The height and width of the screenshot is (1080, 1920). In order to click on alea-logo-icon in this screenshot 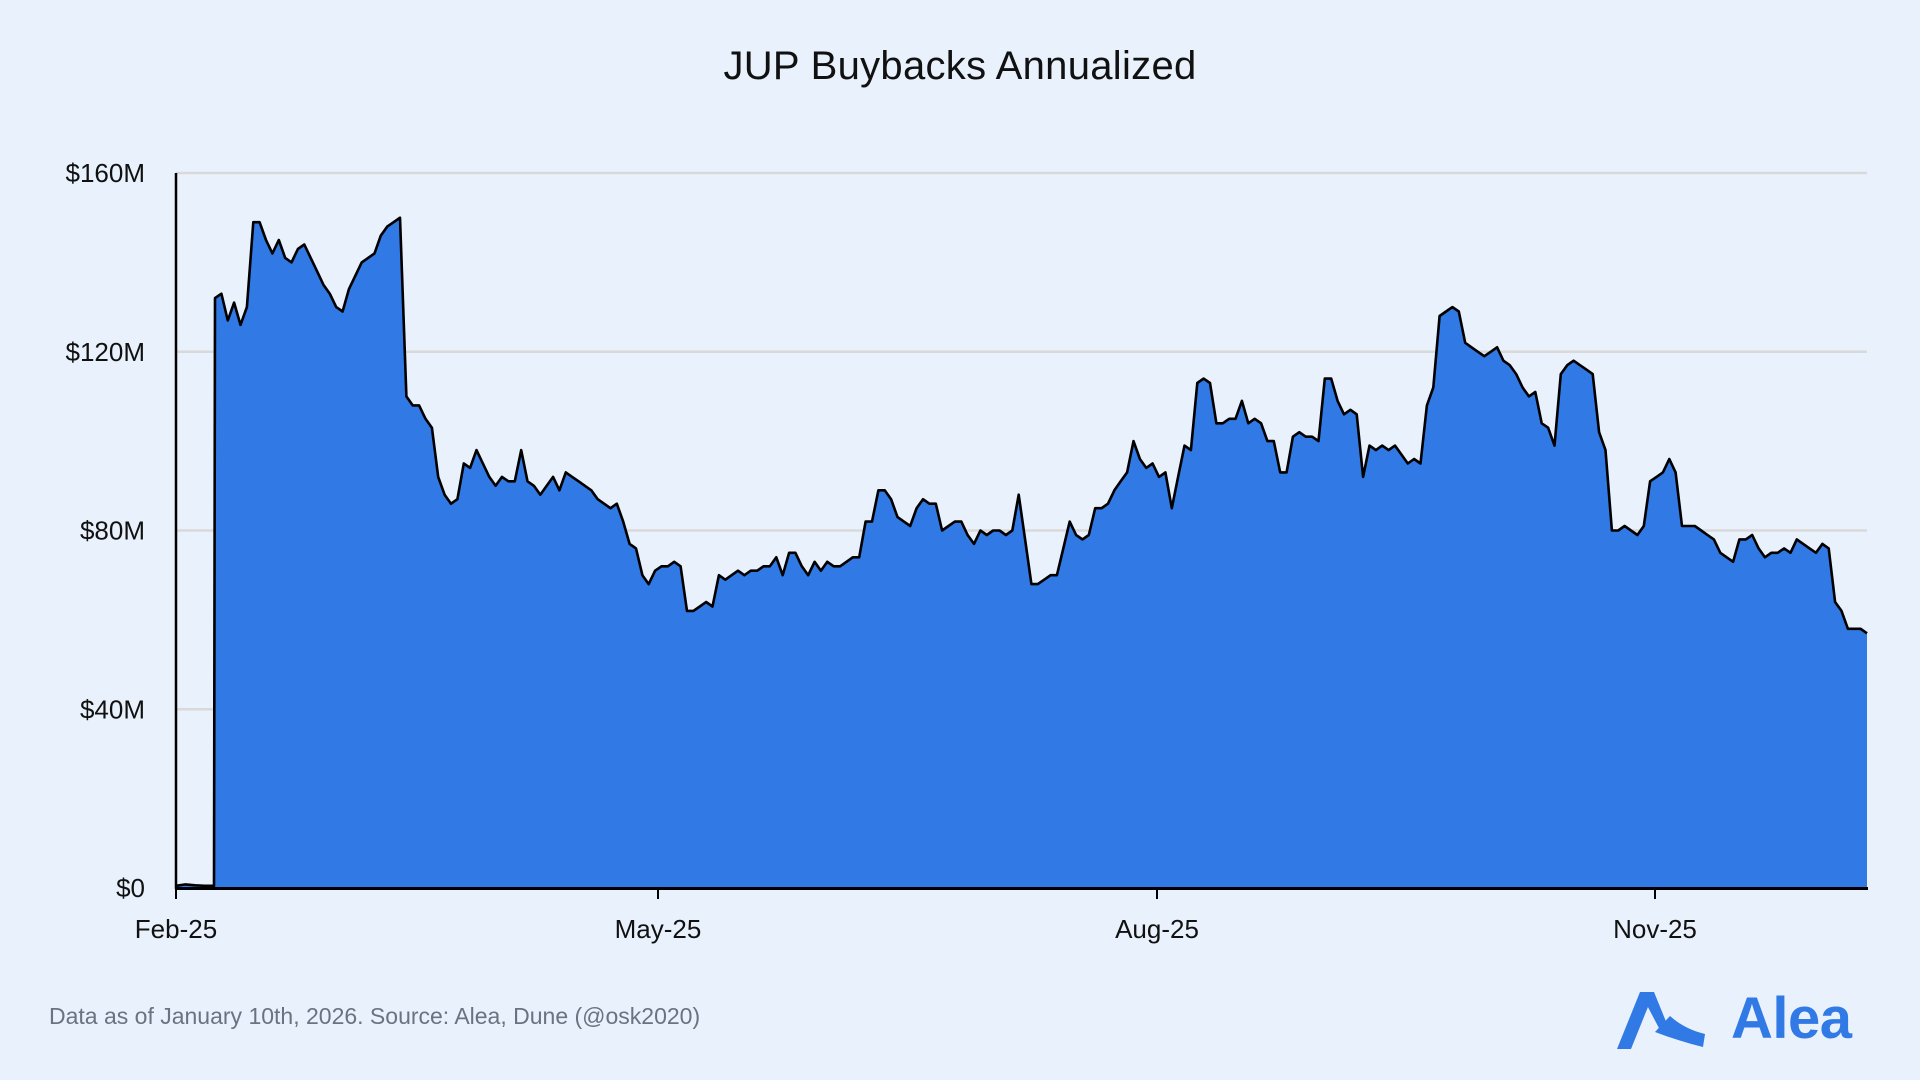, I will do `click(1661, 1020)`.